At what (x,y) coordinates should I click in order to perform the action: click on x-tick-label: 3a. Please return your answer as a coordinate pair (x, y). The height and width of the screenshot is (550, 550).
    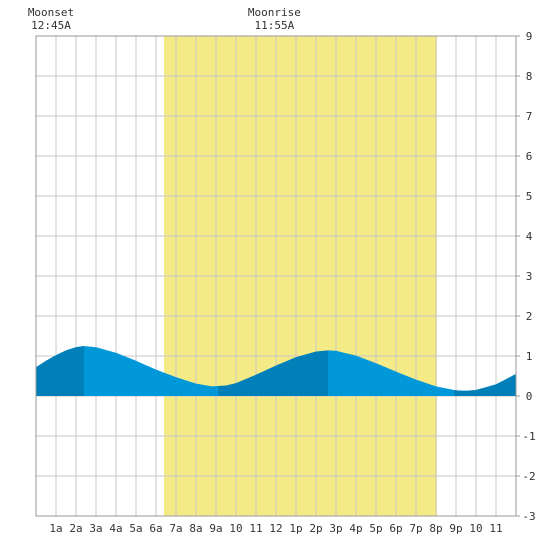
    Looking at the image, I should click on (95, 528).